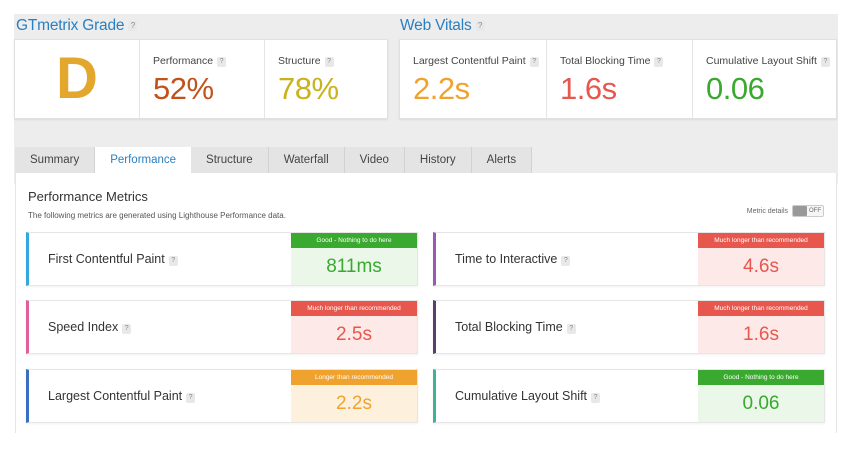 The height and width of the screenshot is (453, 847). I want to click on grade-badge: D, so click(77, 79).